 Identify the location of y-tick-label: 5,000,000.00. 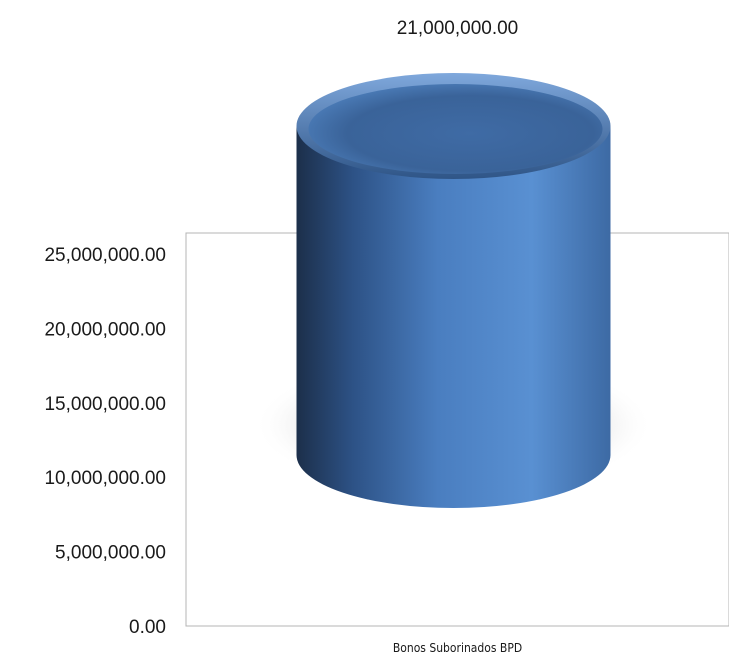
(110, 553).